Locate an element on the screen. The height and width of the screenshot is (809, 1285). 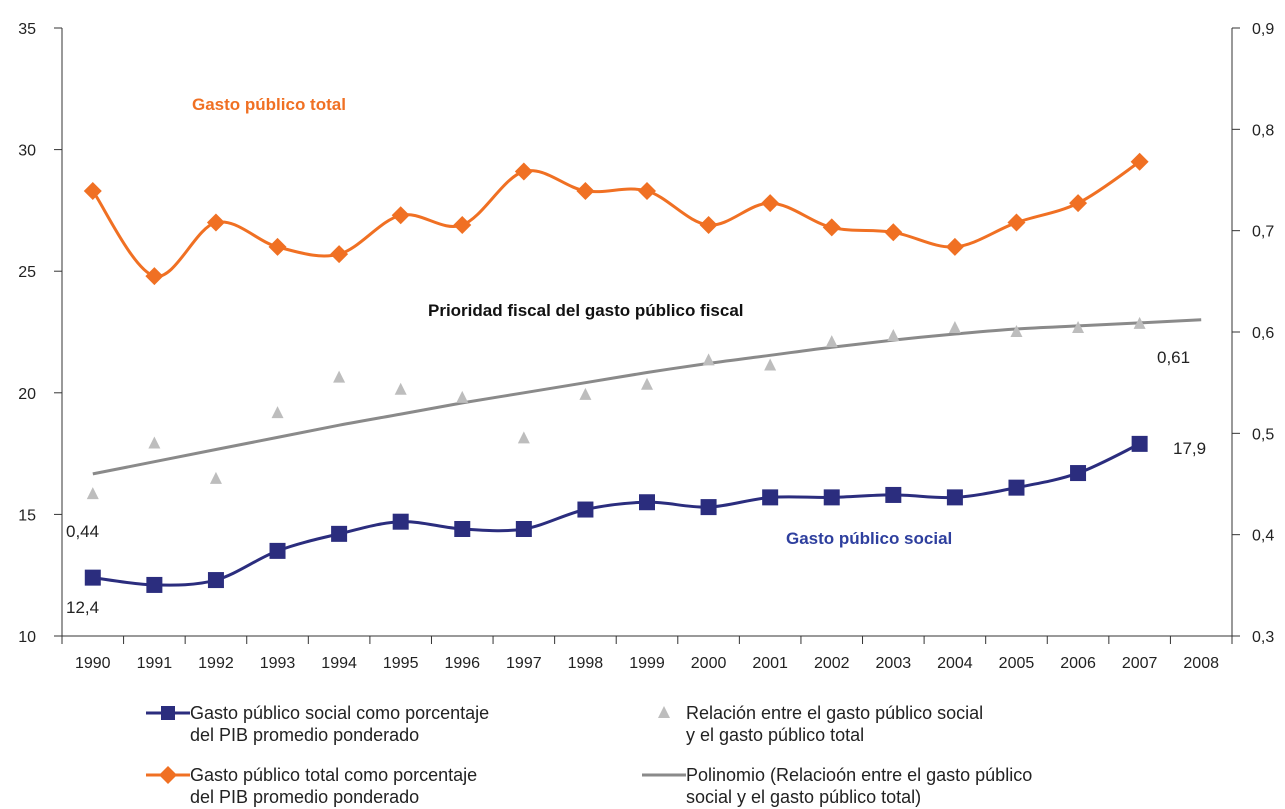
x-tick-label: 1992 is located at coordinates (216, 663).